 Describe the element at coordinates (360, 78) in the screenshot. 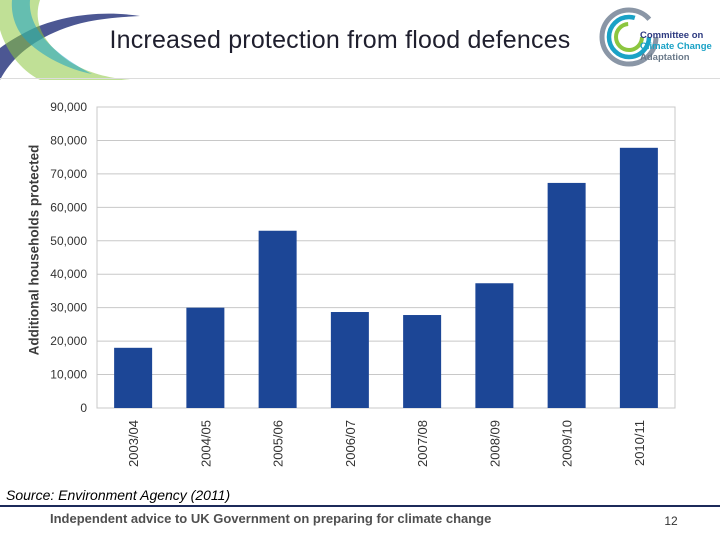

I see `title-divider` at that location.